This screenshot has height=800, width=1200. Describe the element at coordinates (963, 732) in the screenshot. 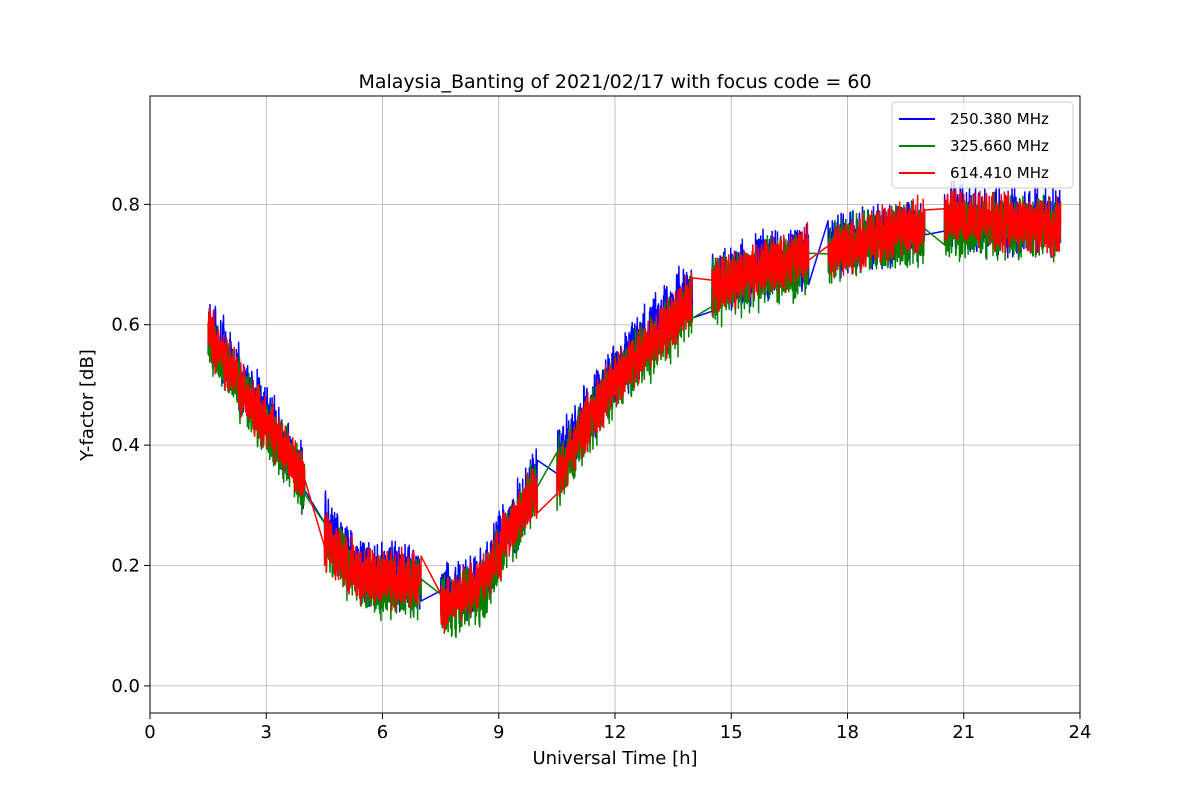

I see `x-tick-label: 21` at that location.